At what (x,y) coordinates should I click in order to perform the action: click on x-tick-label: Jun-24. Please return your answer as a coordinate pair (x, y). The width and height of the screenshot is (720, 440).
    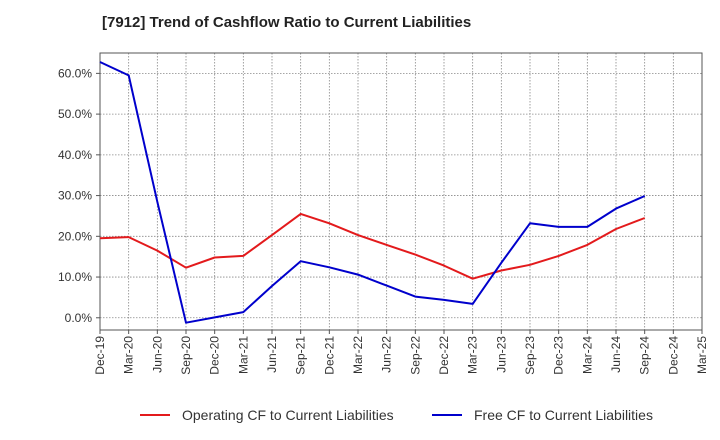
    Looking at the image, I should click on (616, 354).